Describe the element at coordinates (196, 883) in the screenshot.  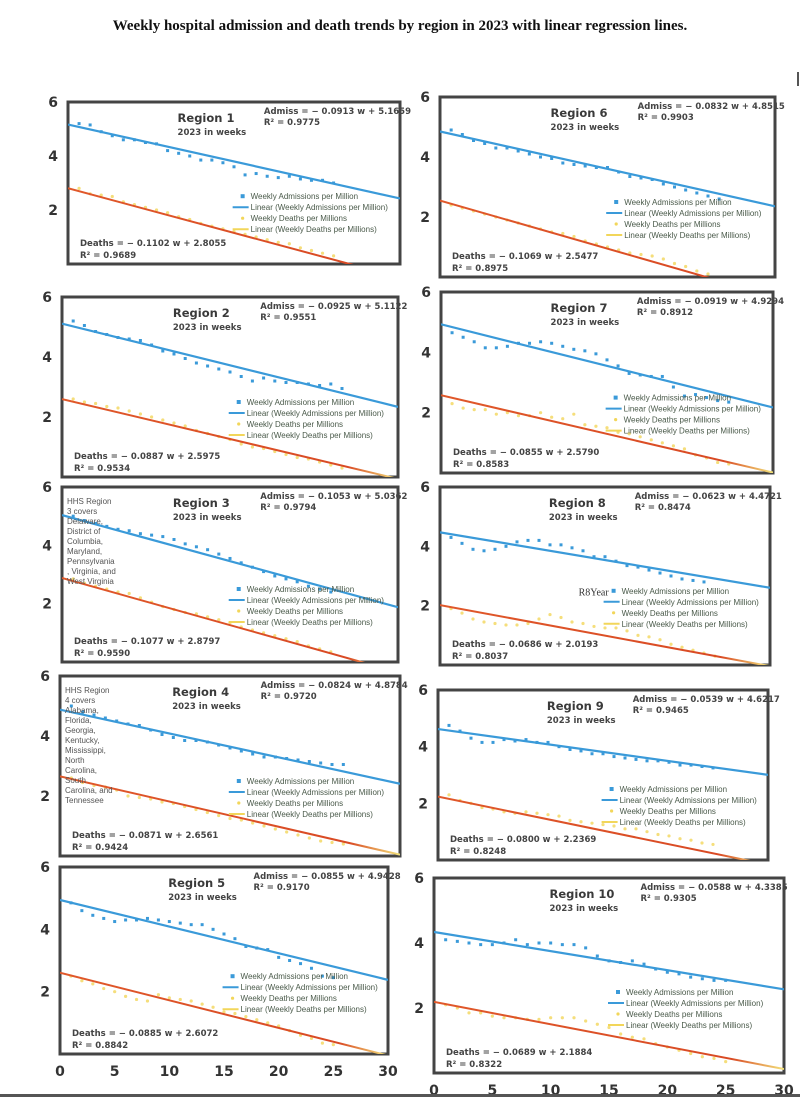
I see `region-title: Region 5` at that location.